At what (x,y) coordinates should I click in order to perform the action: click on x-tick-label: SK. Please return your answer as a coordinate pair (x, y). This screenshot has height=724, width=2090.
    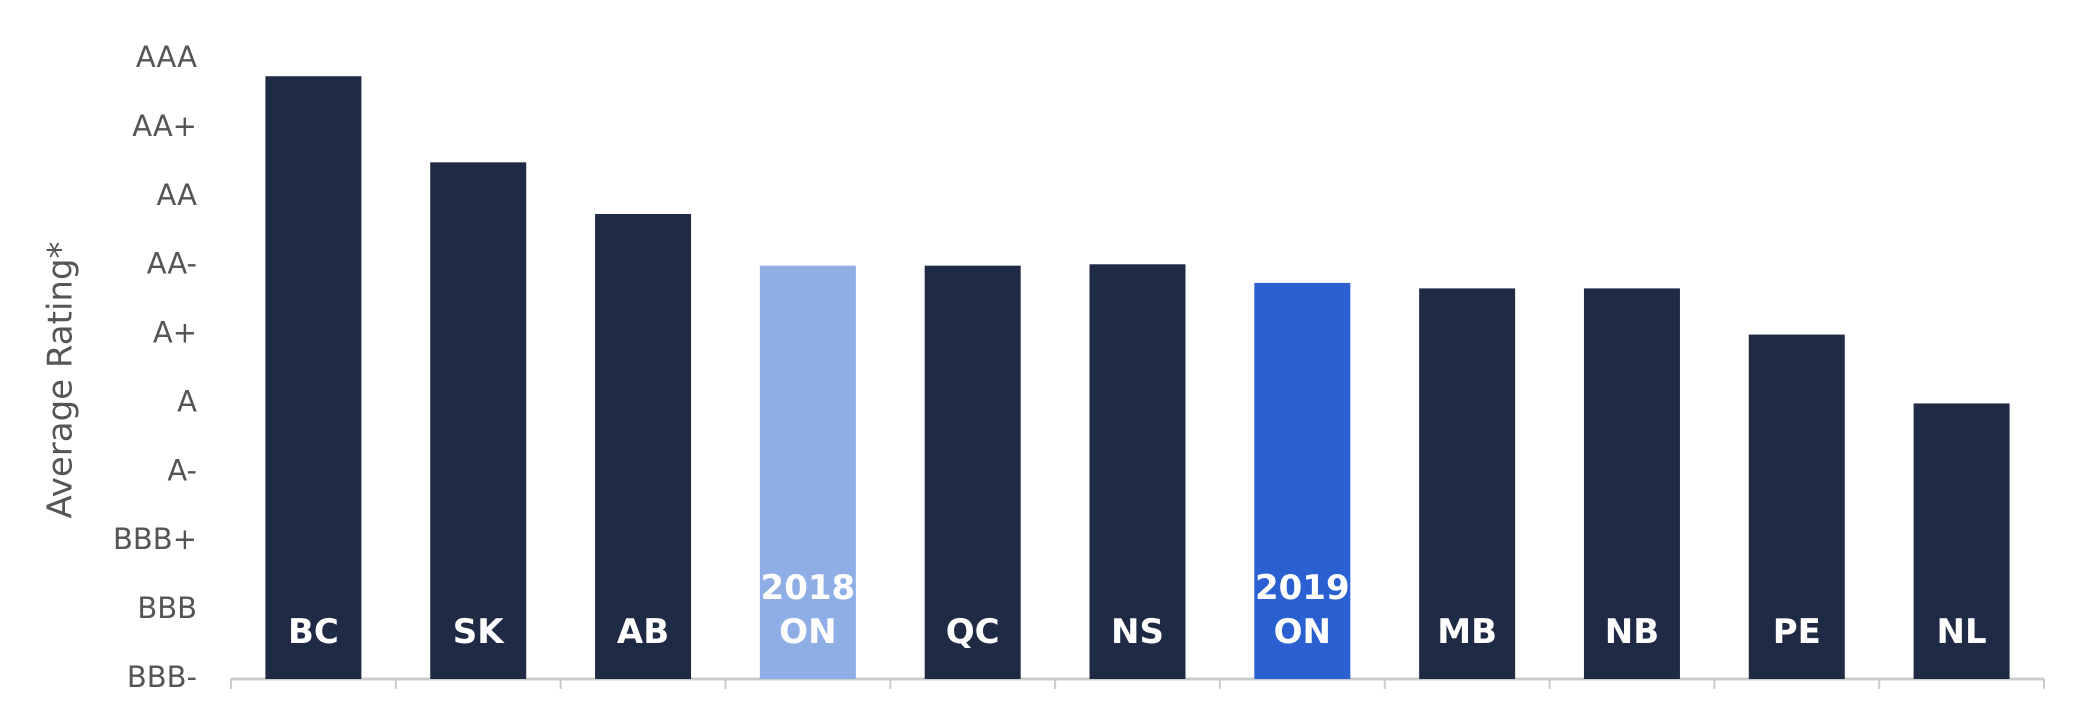
    Looking at the image, I should click on (478, 631).